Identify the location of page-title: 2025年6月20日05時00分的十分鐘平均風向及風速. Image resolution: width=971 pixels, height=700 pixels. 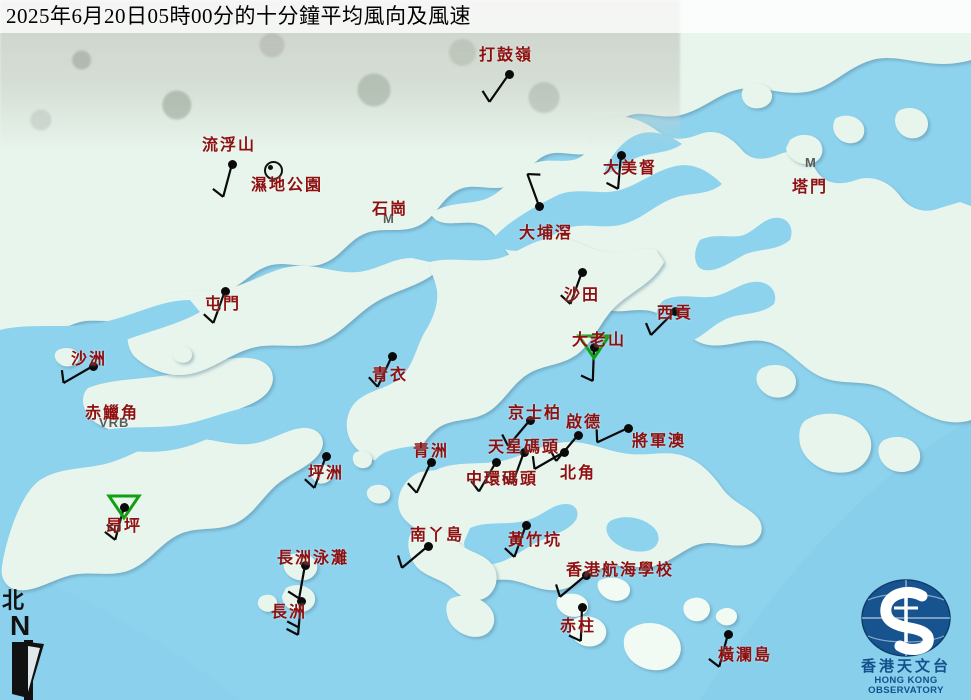
(238, 16).